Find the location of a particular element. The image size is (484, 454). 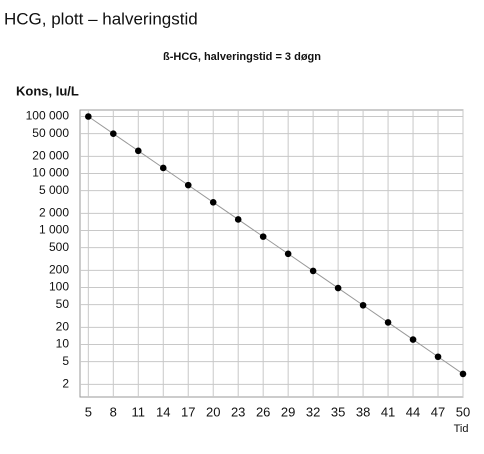

x-tick-label: 29 is located at coordinates (288, 411).